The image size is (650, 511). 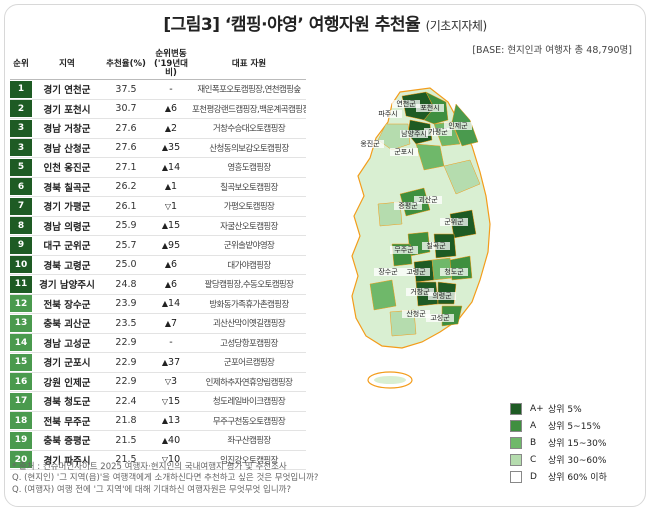 What do you see at coordinates (249, 285) in the screenshot?
I see `site-cell: 팔당캠핑장,수동오토캠핑장` at bounding box center [249, 285].